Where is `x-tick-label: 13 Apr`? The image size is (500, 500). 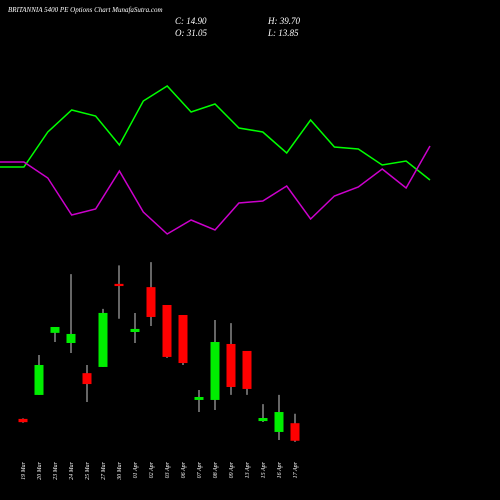 x-tick-label: 13 Apr is located at coordinates (248, 469).